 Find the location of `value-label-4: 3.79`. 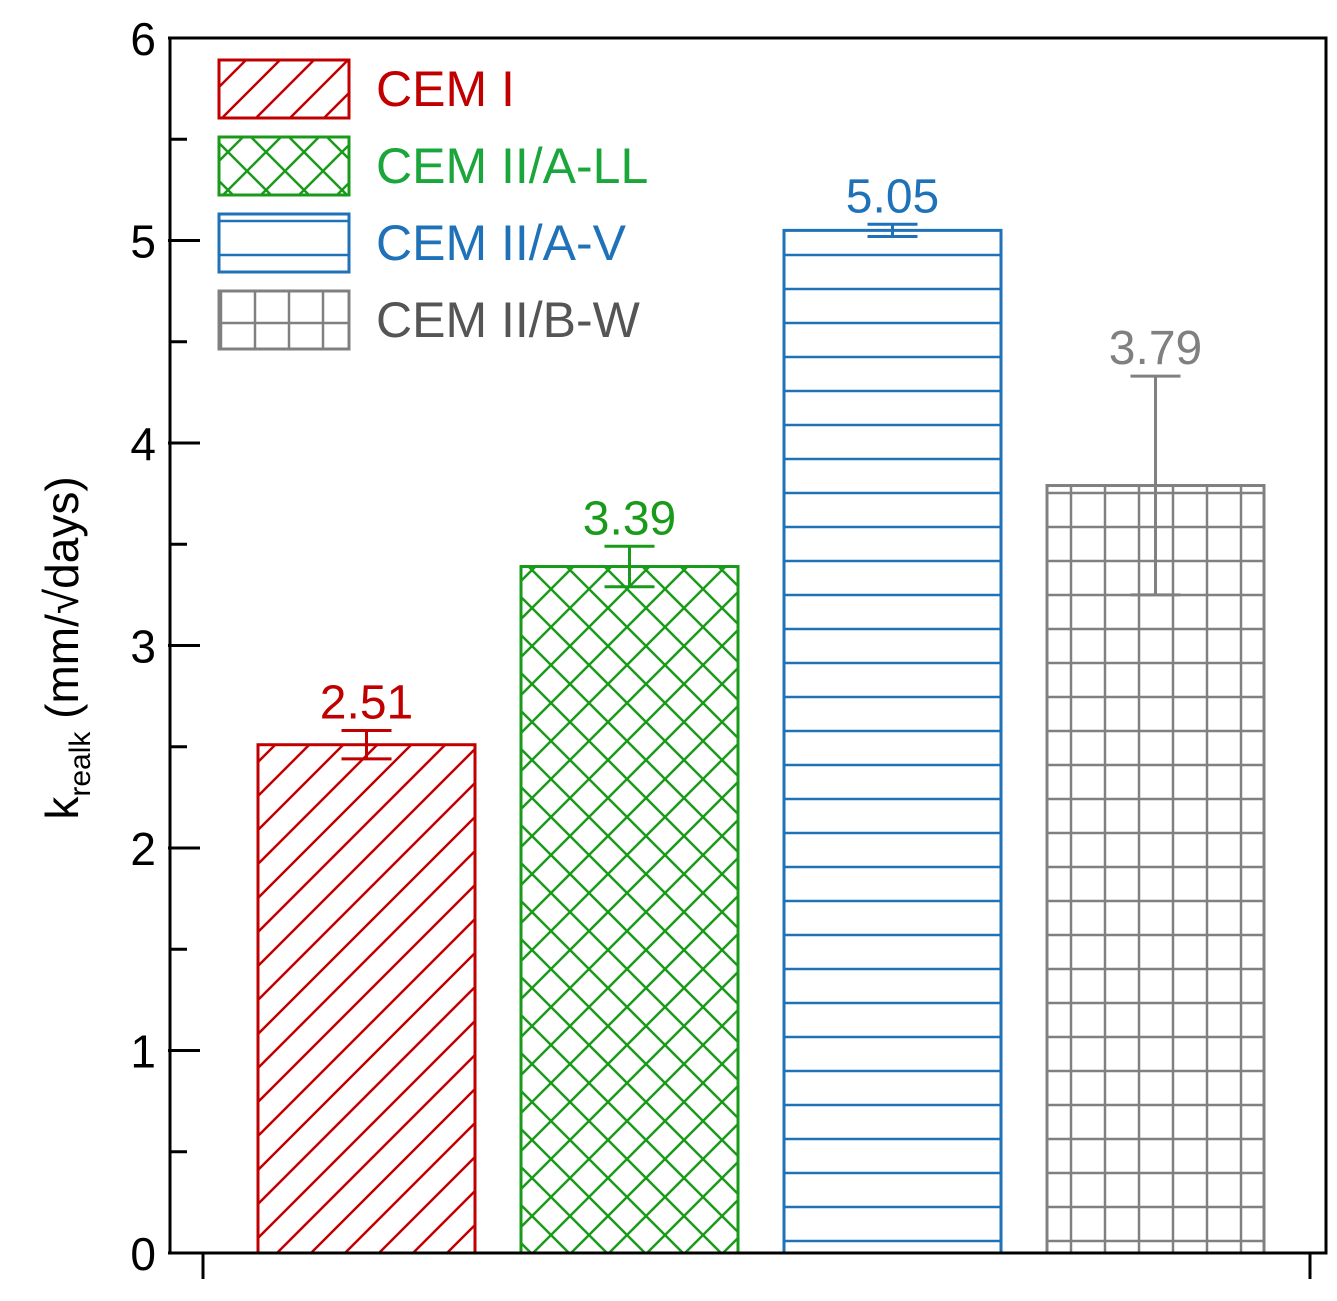

value-label-4: 3.79 is located at coordinates (1155, 348).